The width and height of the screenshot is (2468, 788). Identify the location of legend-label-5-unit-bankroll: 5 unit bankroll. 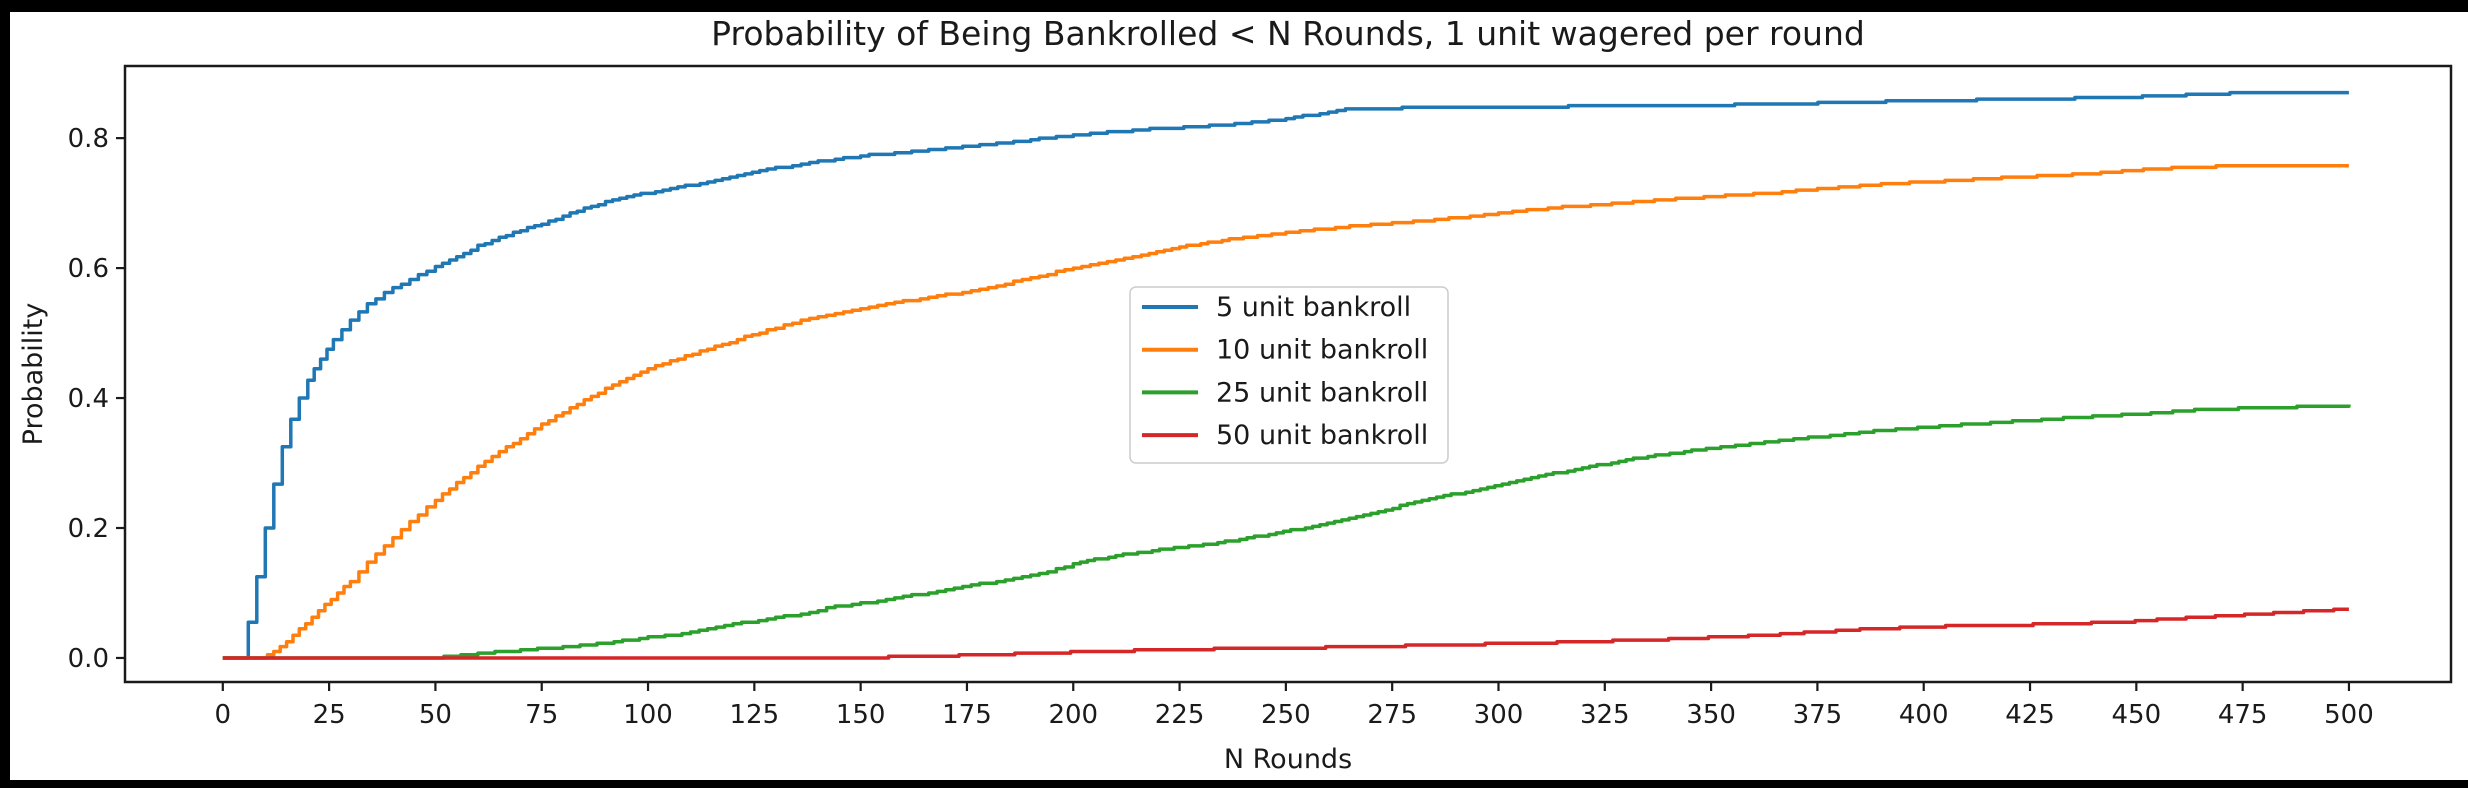
(1313, 307).